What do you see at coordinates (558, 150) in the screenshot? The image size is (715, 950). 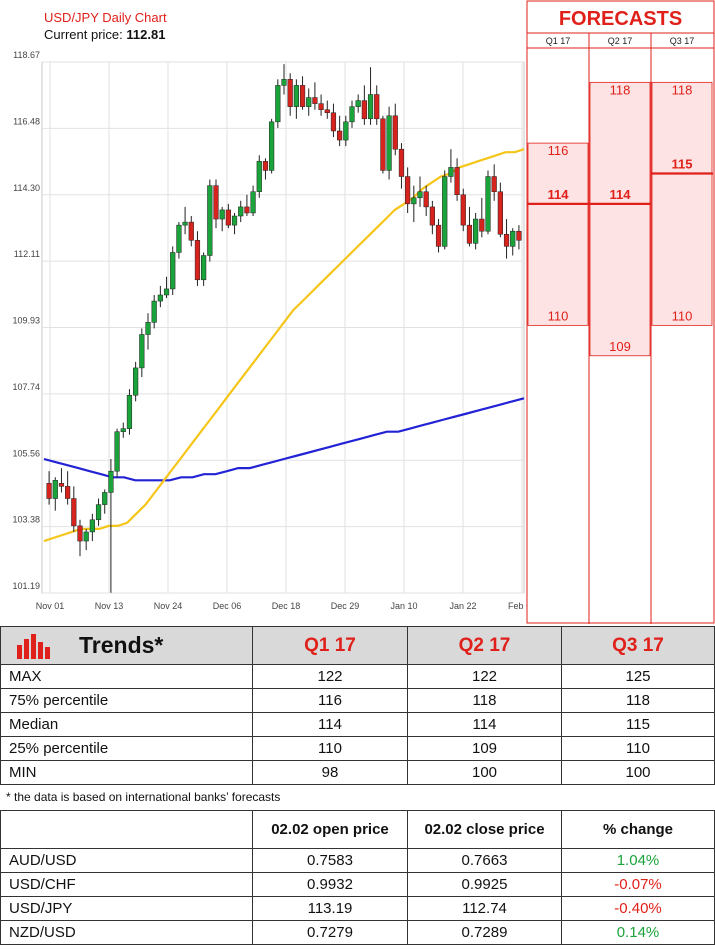 I see `forecast-p75-label: 116` at bounding box center [558, 150].